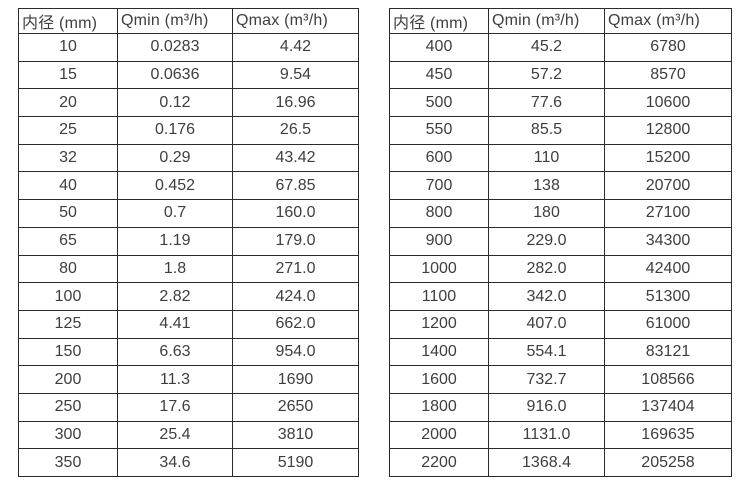 Image resolution: width=750 pixels, height=483 pixels. What do you see at coordinates (175, 269) in the screenshot?
I see `table-cell: 1.8` at bounding box center [175, 269].